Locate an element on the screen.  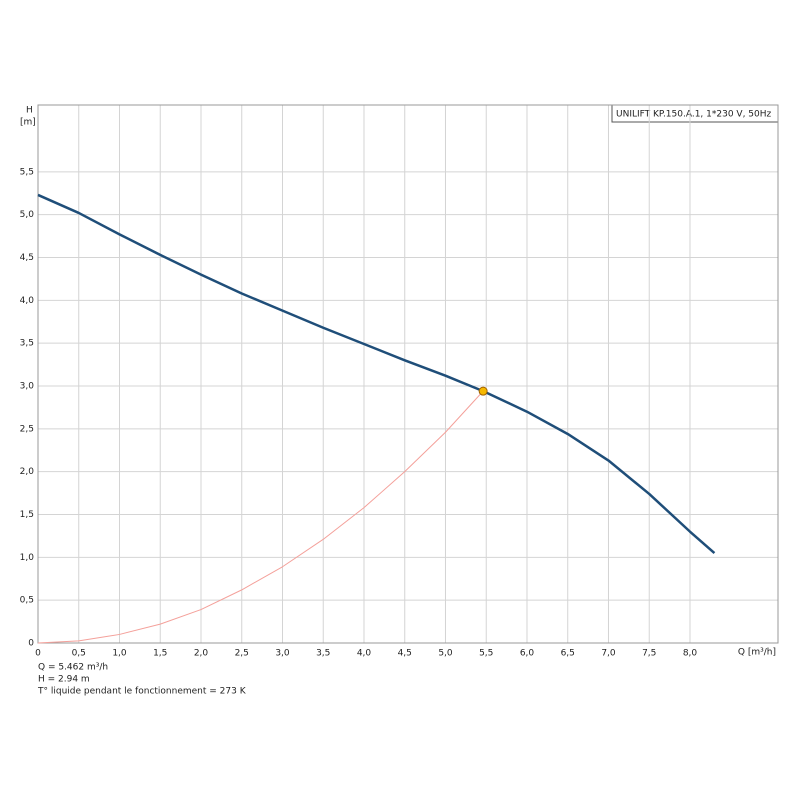
x-tick-label: 1,5 is located at coordinates (160, 654).